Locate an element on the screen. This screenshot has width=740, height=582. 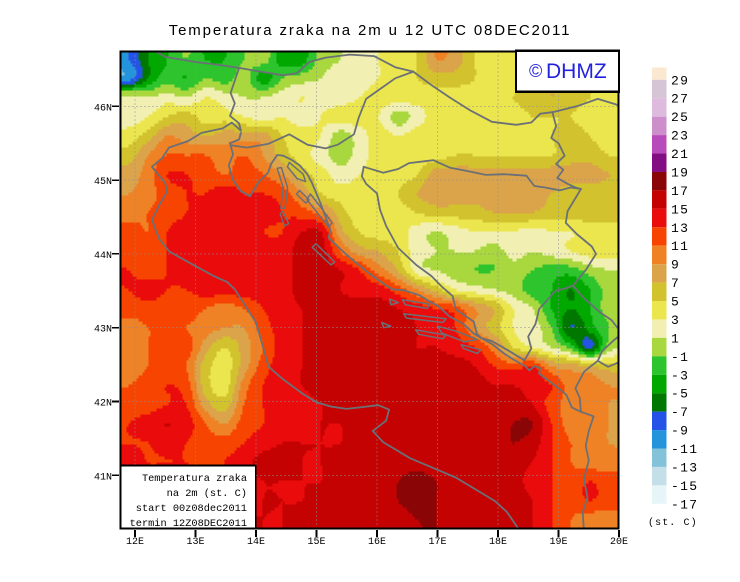
svg-text: -13 is located at coordinates (684, 467).